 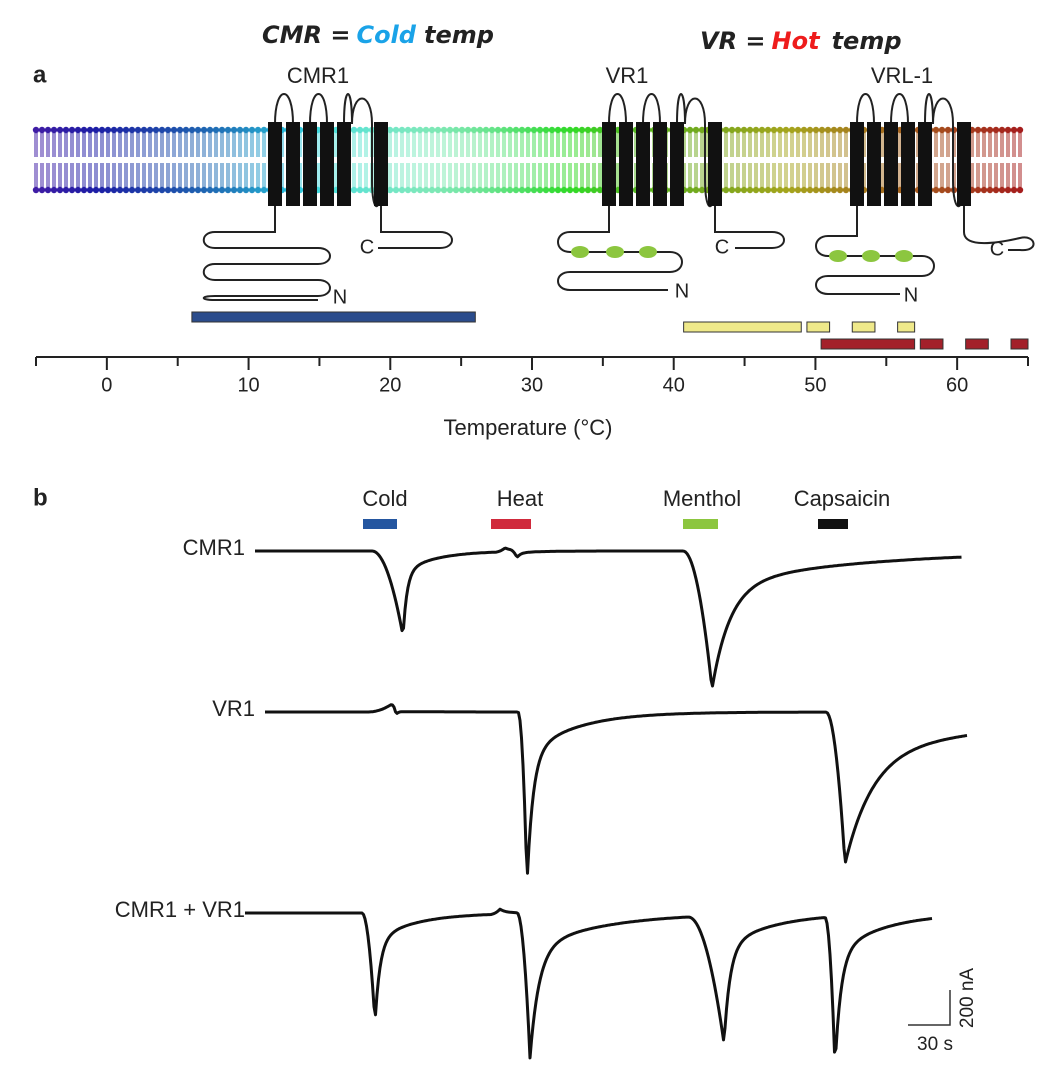 What do you see at coordinates (248, 385) in the screenshot?
I see `tick-label: 10` at bounding box center [248, 385].